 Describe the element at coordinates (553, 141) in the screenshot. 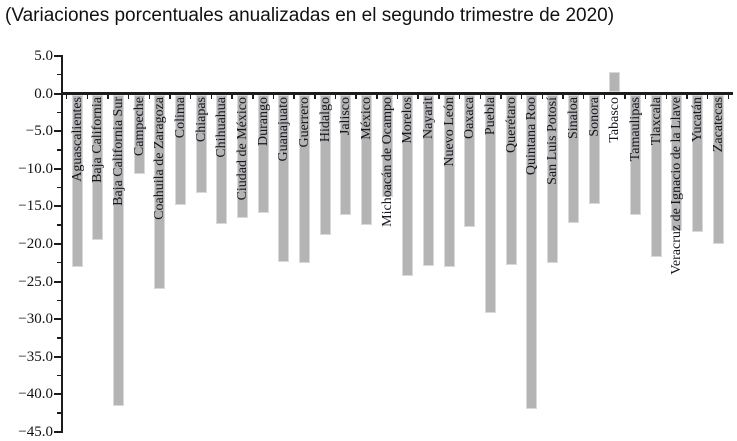

I see `x-axis-label: San Luis Potosí` at that location.